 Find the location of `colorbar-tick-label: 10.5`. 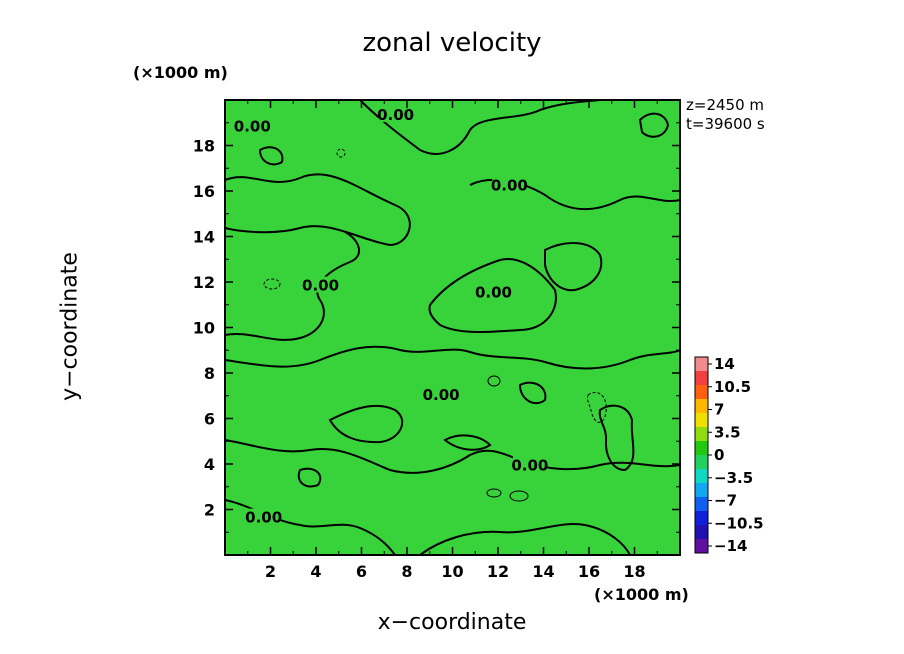

colorbar-tick-label: 10.5 is located at coordinates (732, 387).